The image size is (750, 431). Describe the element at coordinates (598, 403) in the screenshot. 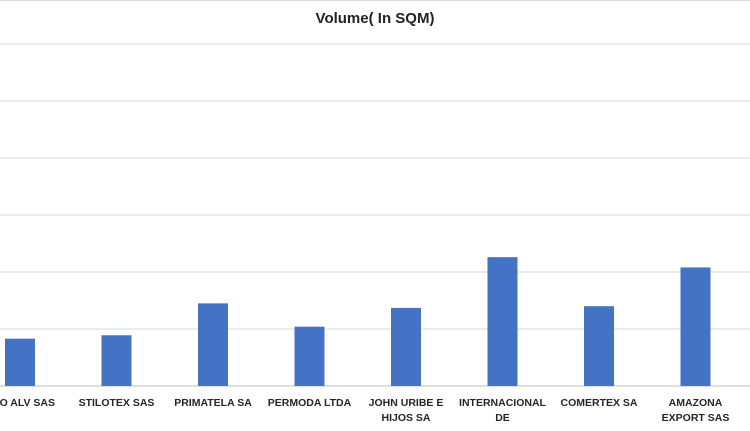

I see `category-label: COMERTEX SA` at that location.